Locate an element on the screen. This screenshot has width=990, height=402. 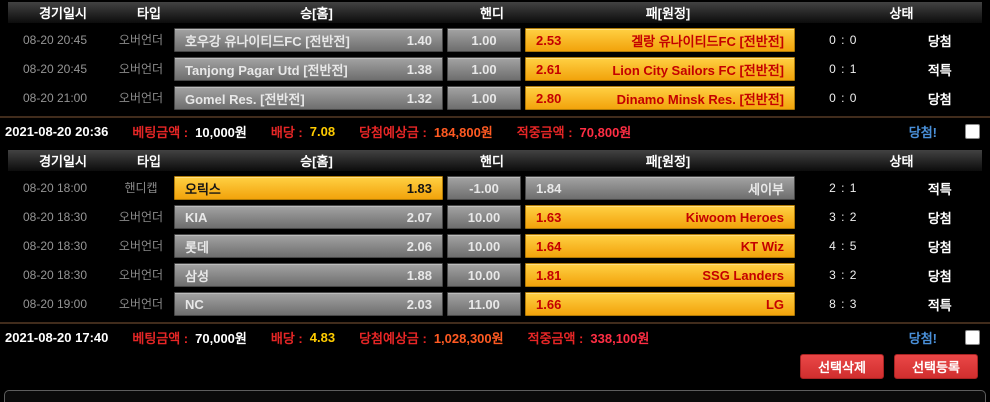
col-header-handicap: 핸디 is located at coordinates (492, 161).